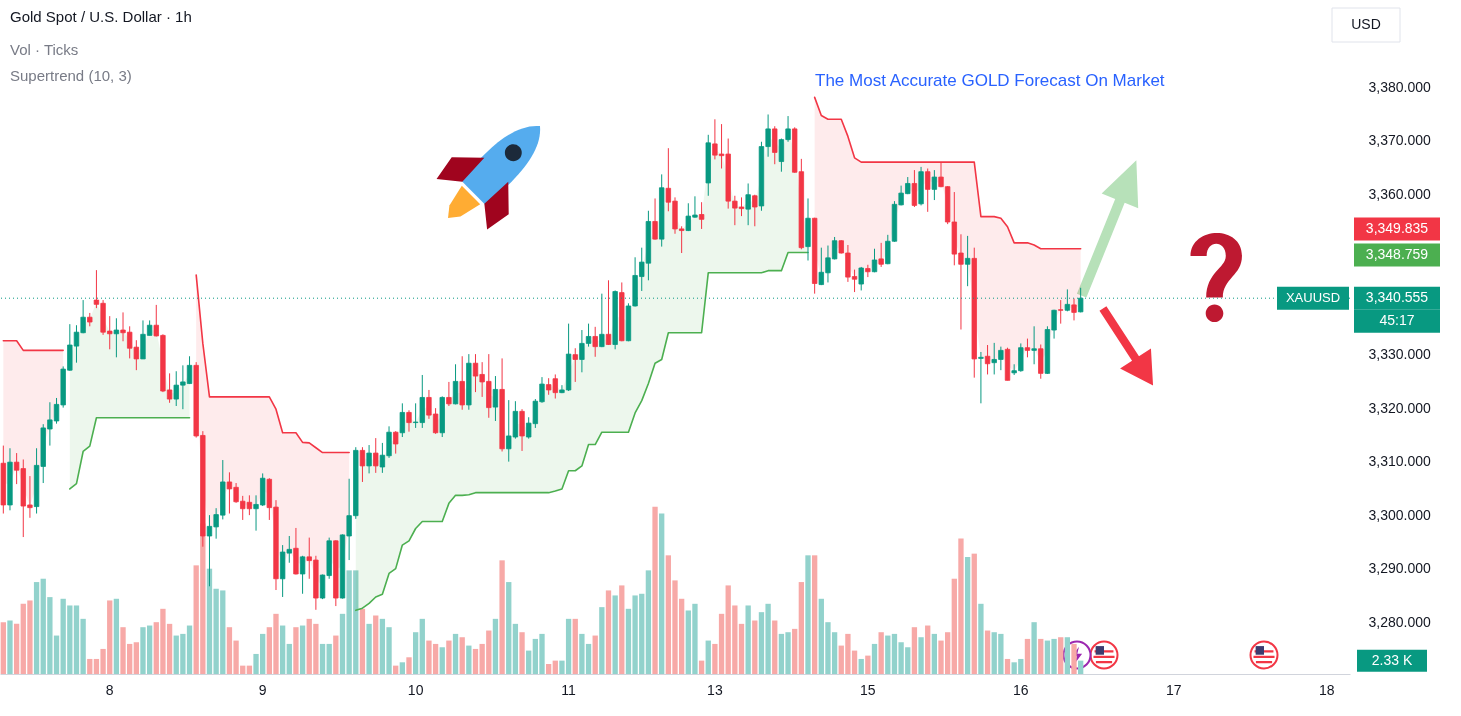 The image size is (1461, 716). Describe the element at coordinates (990, 80) in the screenshot. I see `annotation: The Most Accurate GOLD Forecast On Market` at that location.